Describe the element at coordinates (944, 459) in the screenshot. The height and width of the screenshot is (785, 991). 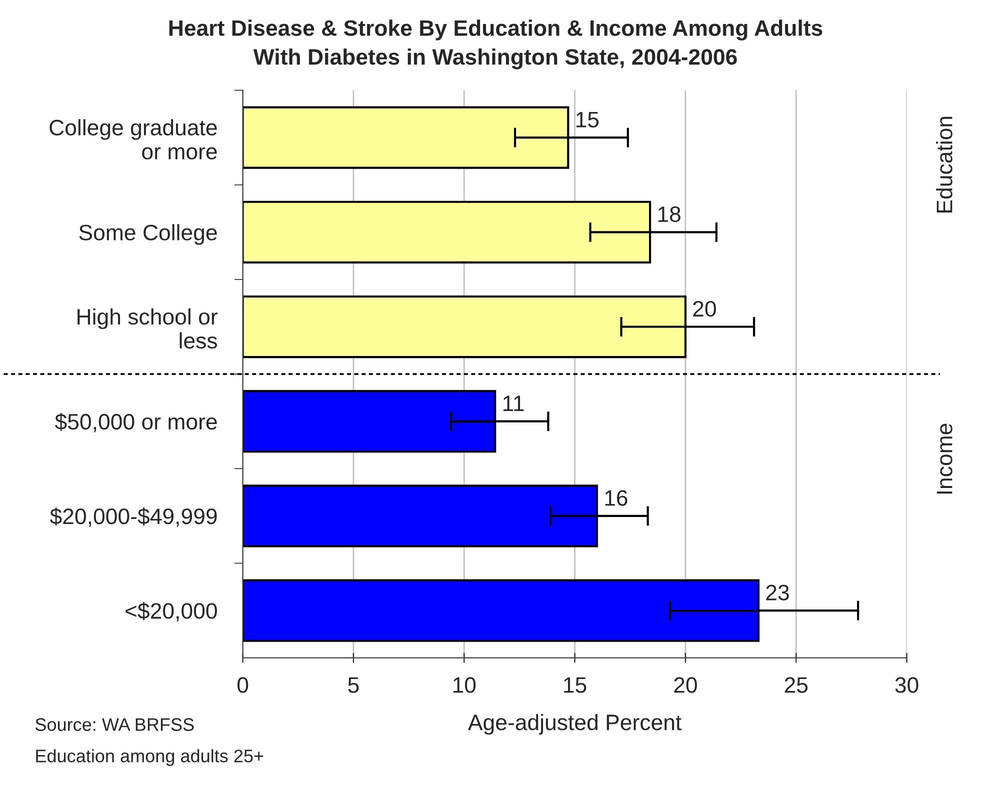
I see `text: Income` at that location.